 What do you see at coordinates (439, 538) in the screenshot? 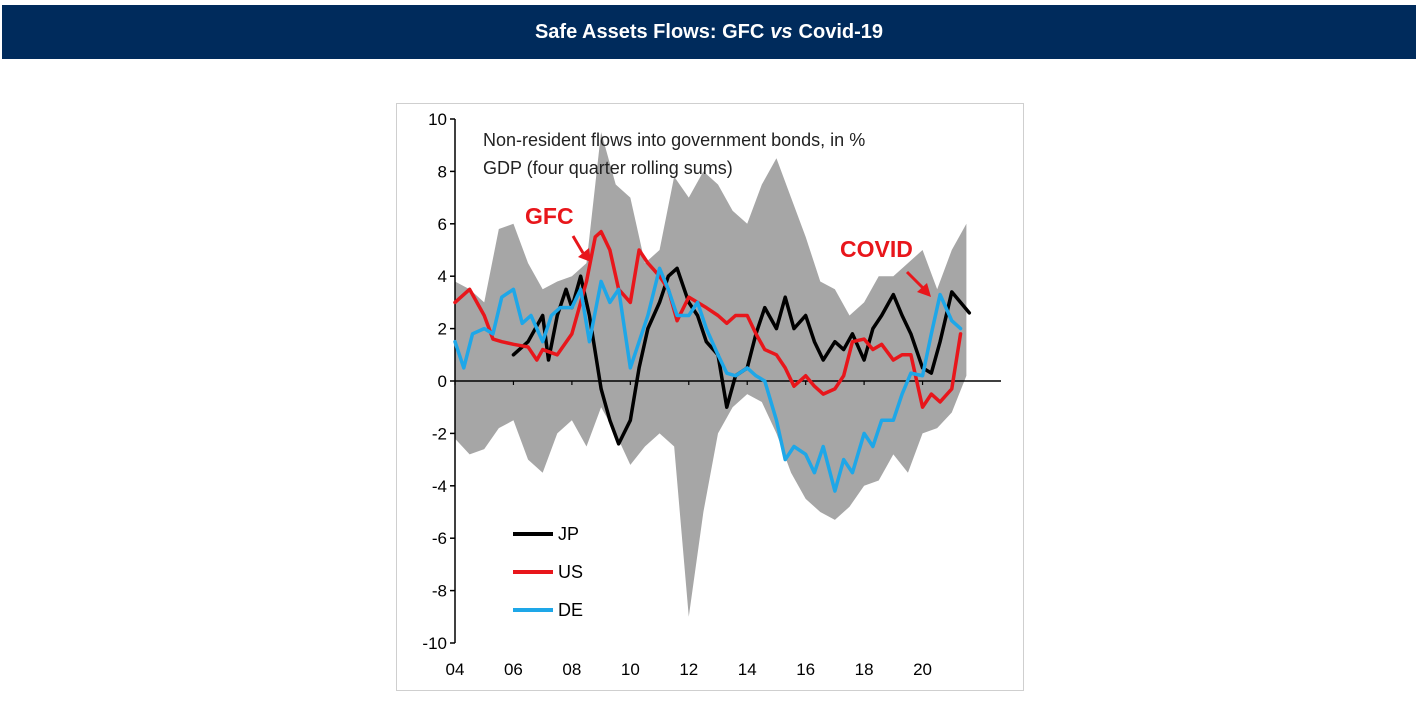
I see `y-tick-label: -6` at bounding box center [439, 538].